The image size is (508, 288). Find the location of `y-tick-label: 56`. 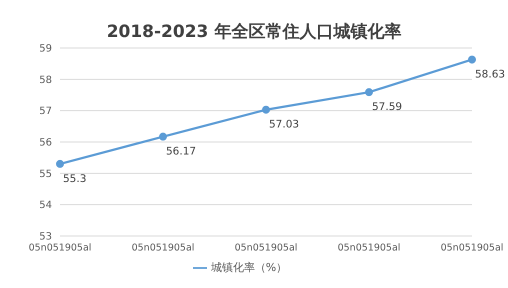

y-tick-label: 56 is located at coordinates (45, 143).